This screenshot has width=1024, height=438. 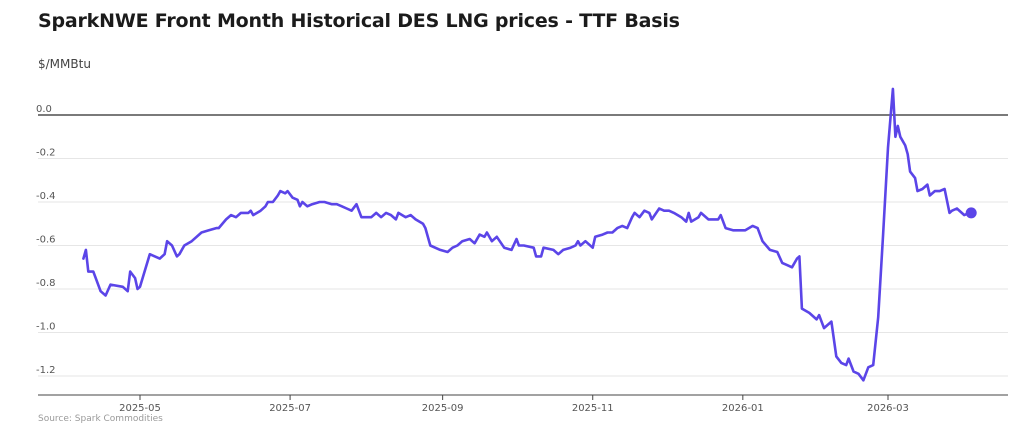 What do you see at coordinates (64, 64) in the screenshot?
I see `y-axis-unit-label: $/MMBtu` at bounding box center [64, 64].